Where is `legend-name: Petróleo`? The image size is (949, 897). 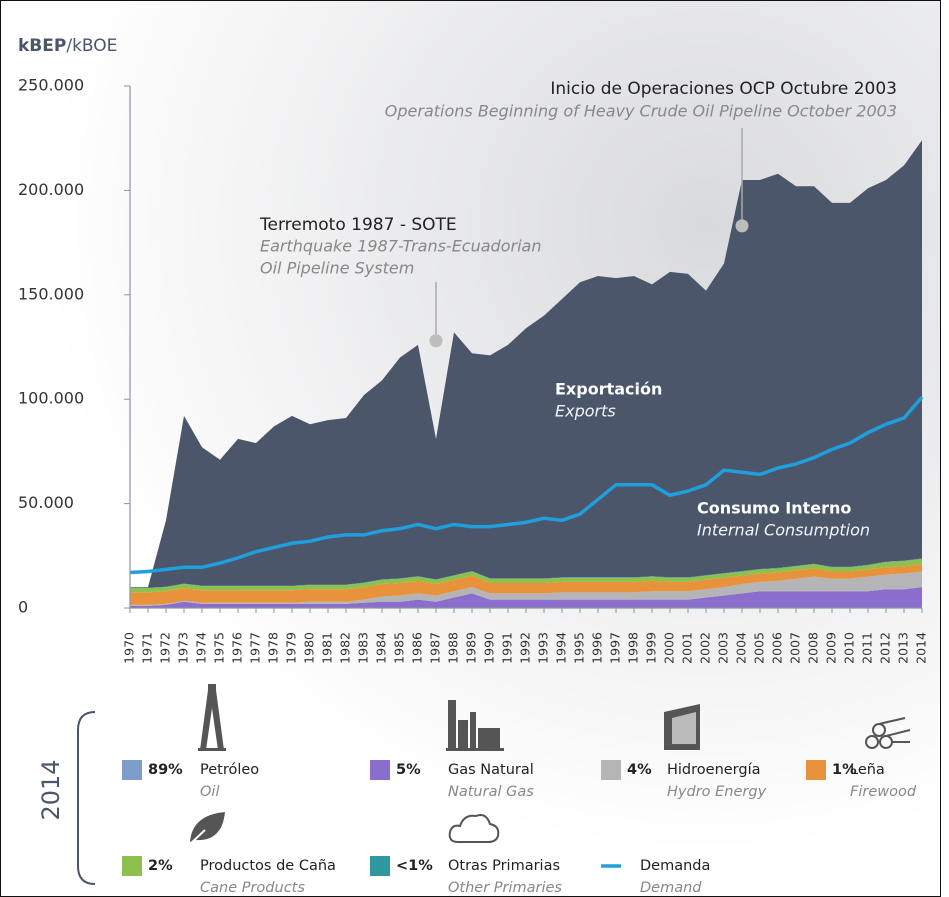 legend-name: Petróleo is located at coordinates (229, 770).